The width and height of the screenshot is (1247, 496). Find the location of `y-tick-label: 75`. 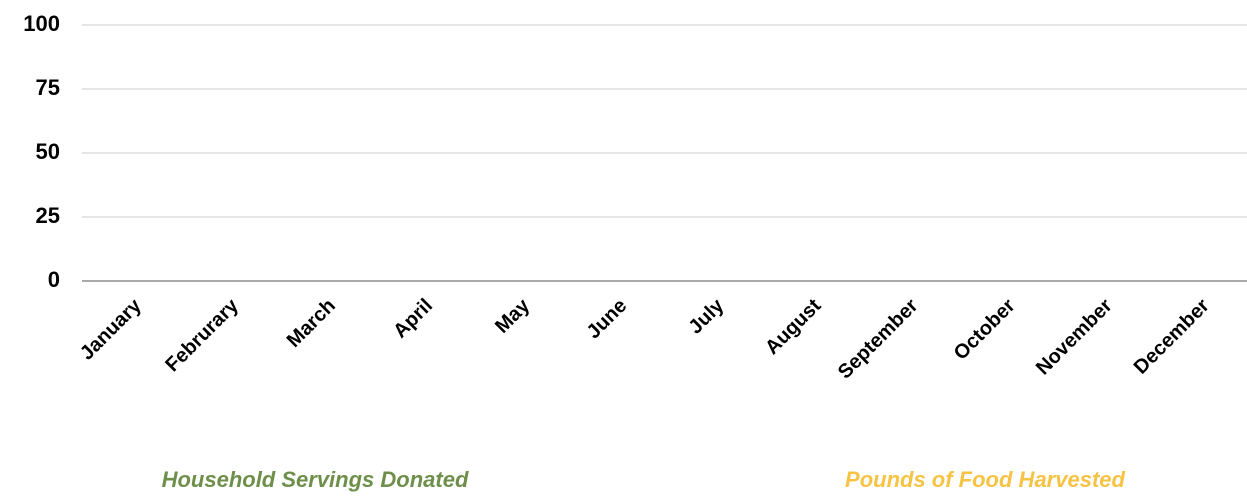

y-tick-label: 75 is located at coordinates (48, 87).